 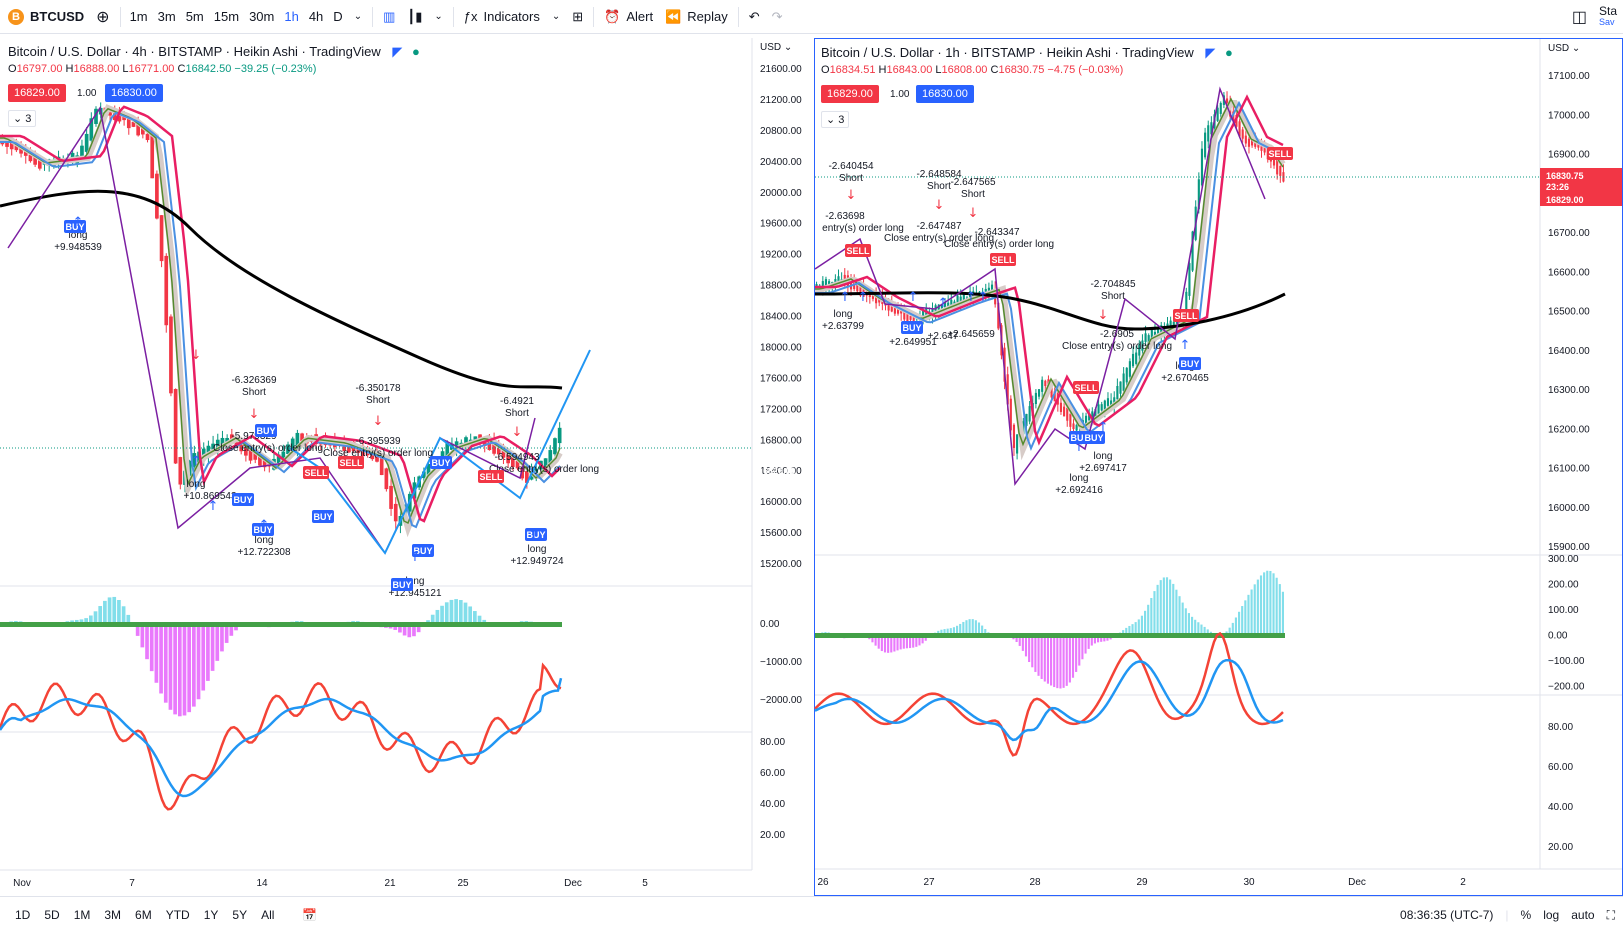 I want to click on percent-scale-toggle: %, so click(x=1526, y=915).